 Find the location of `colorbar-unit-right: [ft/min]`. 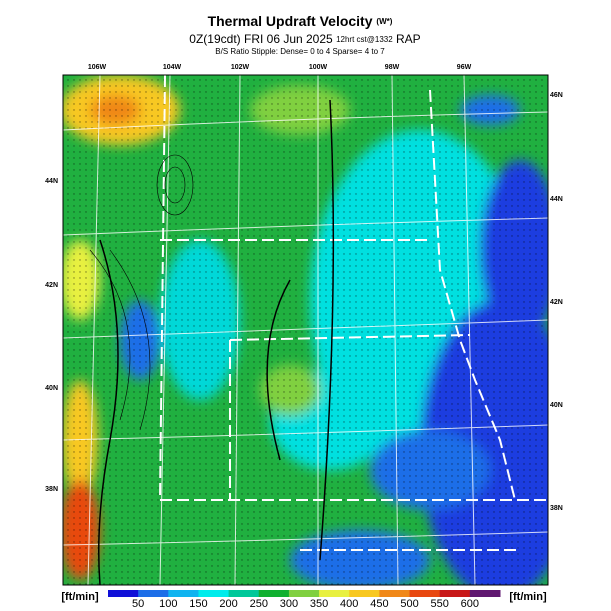

colorbar-unit-right: [ft/min] is located at coordinates (528, 597).